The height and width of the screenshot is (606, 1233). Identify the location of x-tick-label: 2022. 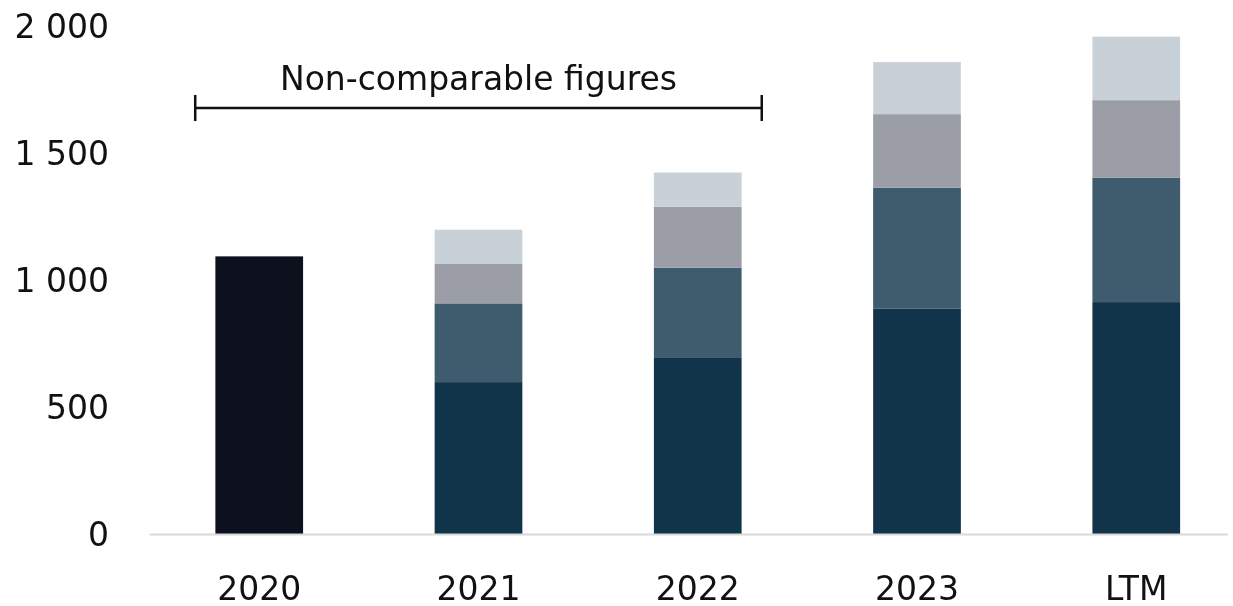
(697, 587).